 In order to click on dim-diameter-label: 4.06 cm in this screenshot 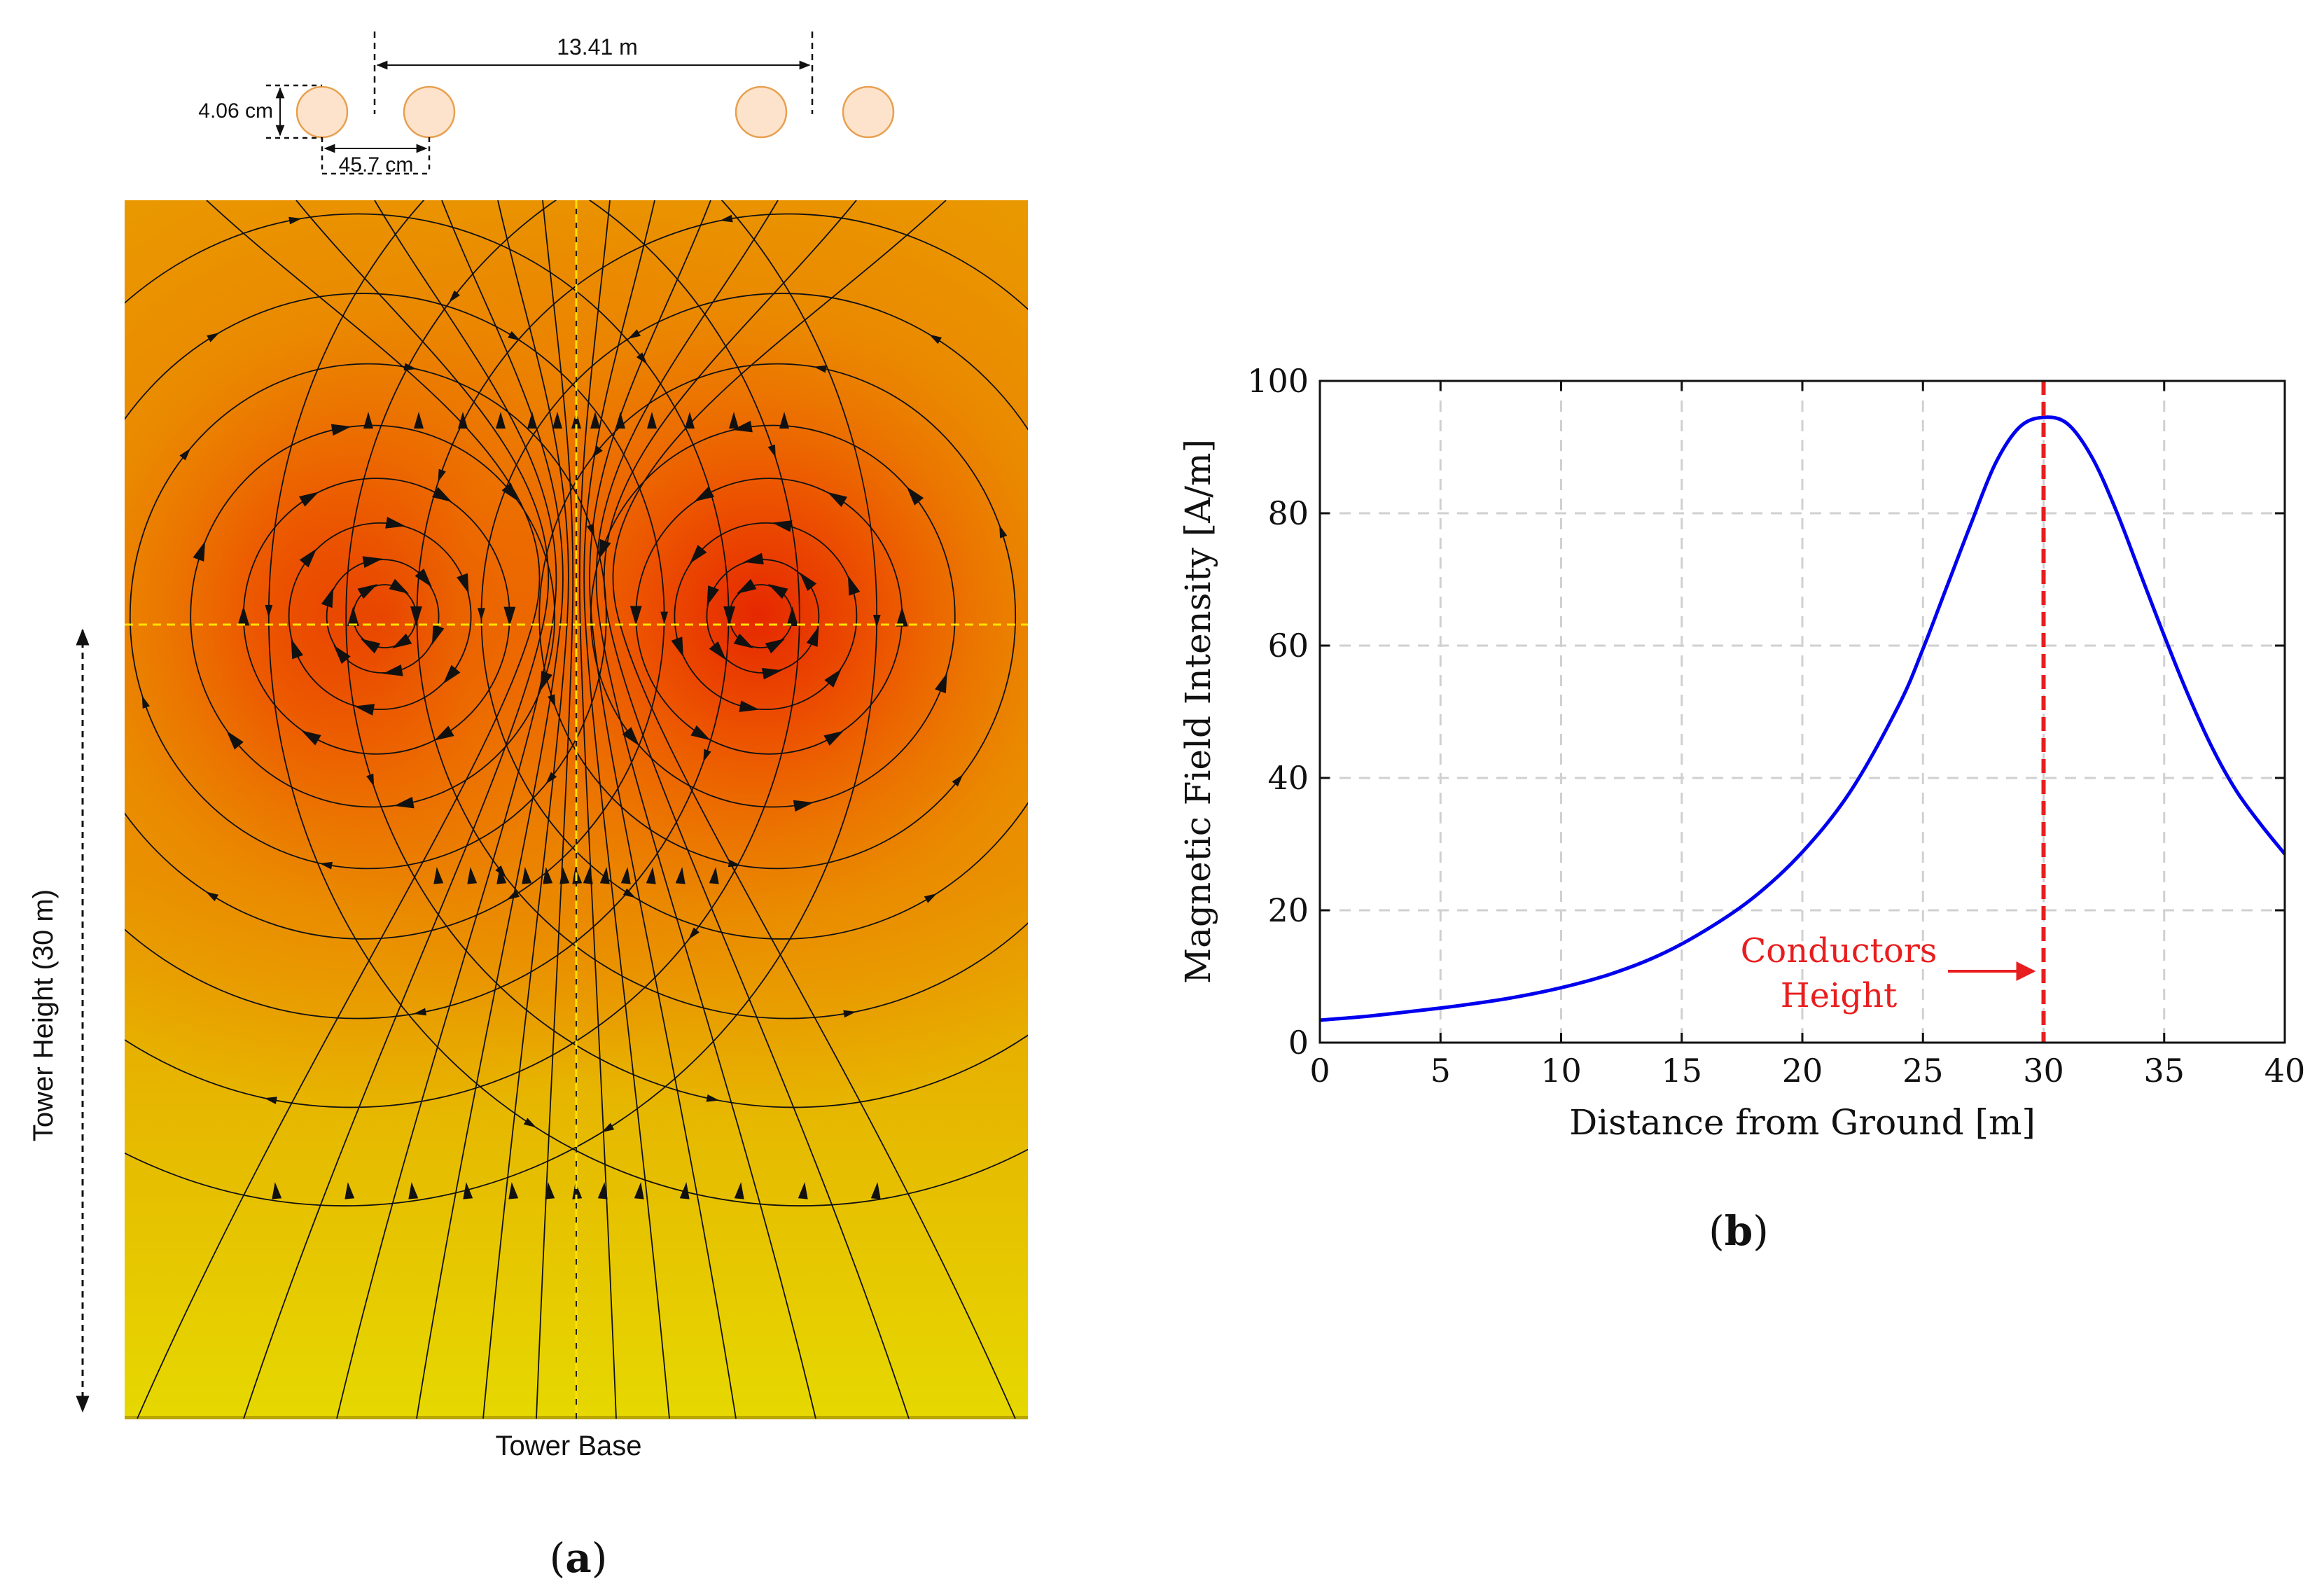, I will do `click(235, 111)`.